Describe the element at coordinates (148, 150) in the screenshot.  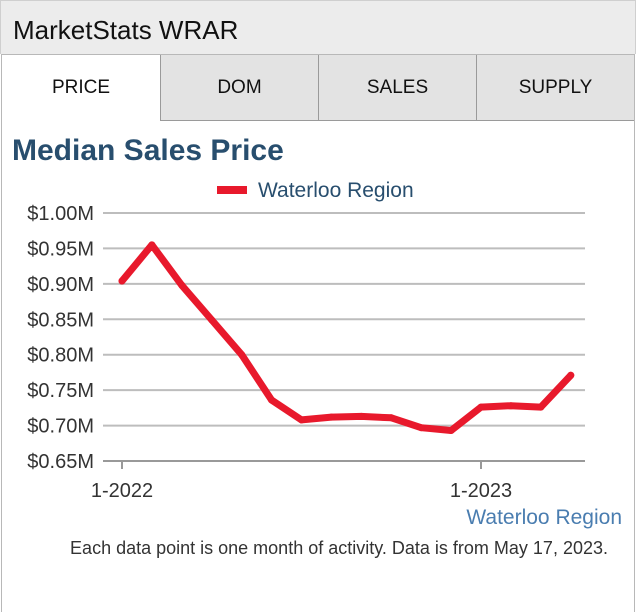
I see `chart-title: Median Sales Price` at that location.